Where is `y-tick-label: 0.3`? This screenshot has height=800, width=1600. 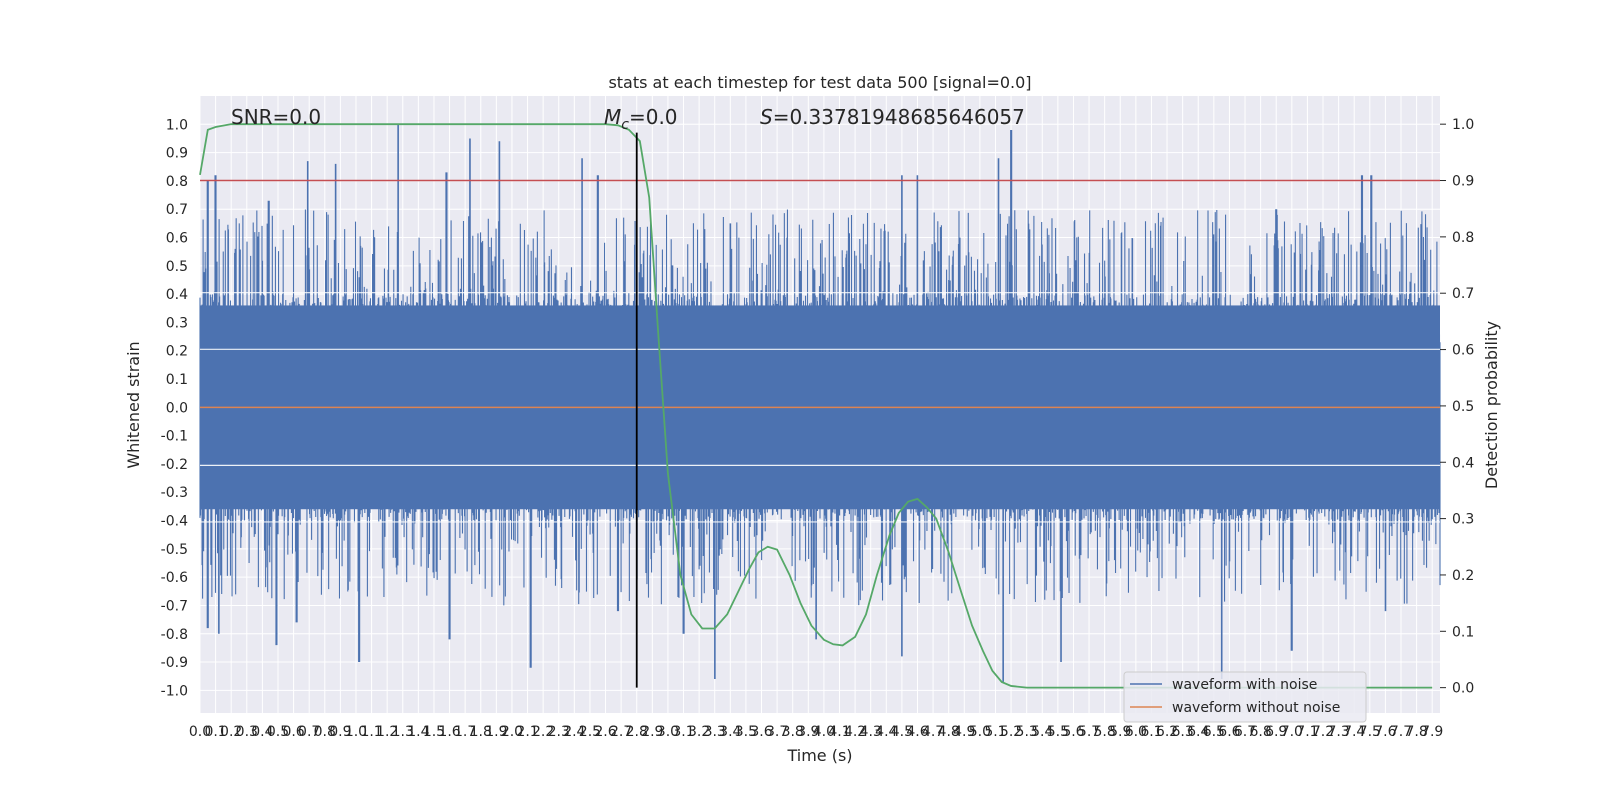 y-tick-label: 0.3 is located at coordinates (177, 323).